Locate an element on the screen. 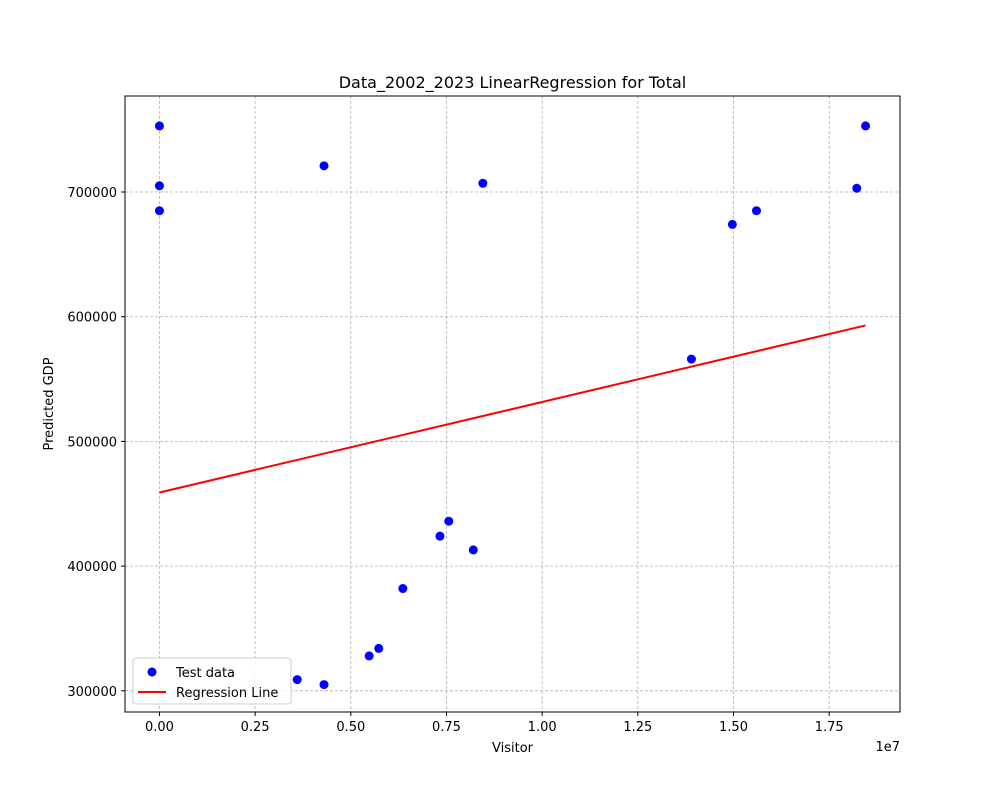 This screenshot has width=1000, height=800. x-tick-label: 0.75 is located at coordinates (446, 727).